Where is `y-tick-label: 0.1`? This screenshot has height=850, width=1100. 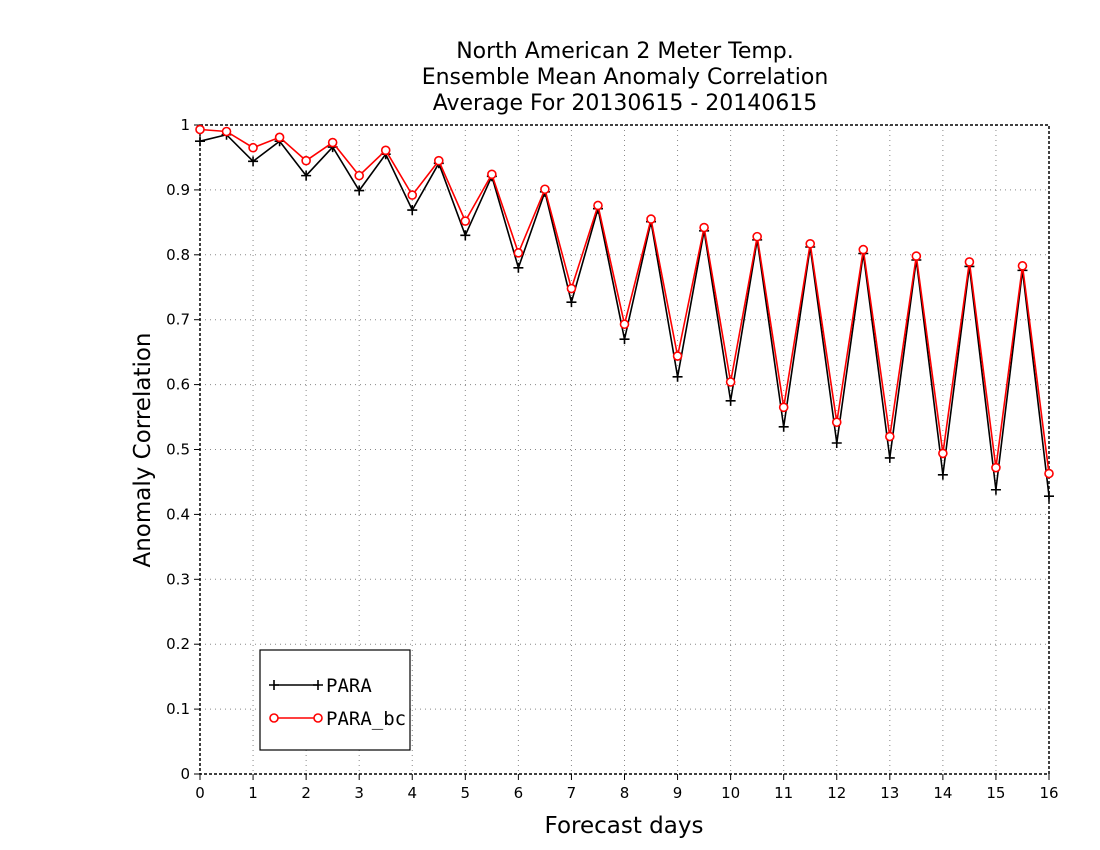
y-tick-label: 0.1 is located at coordinates (178, 709).